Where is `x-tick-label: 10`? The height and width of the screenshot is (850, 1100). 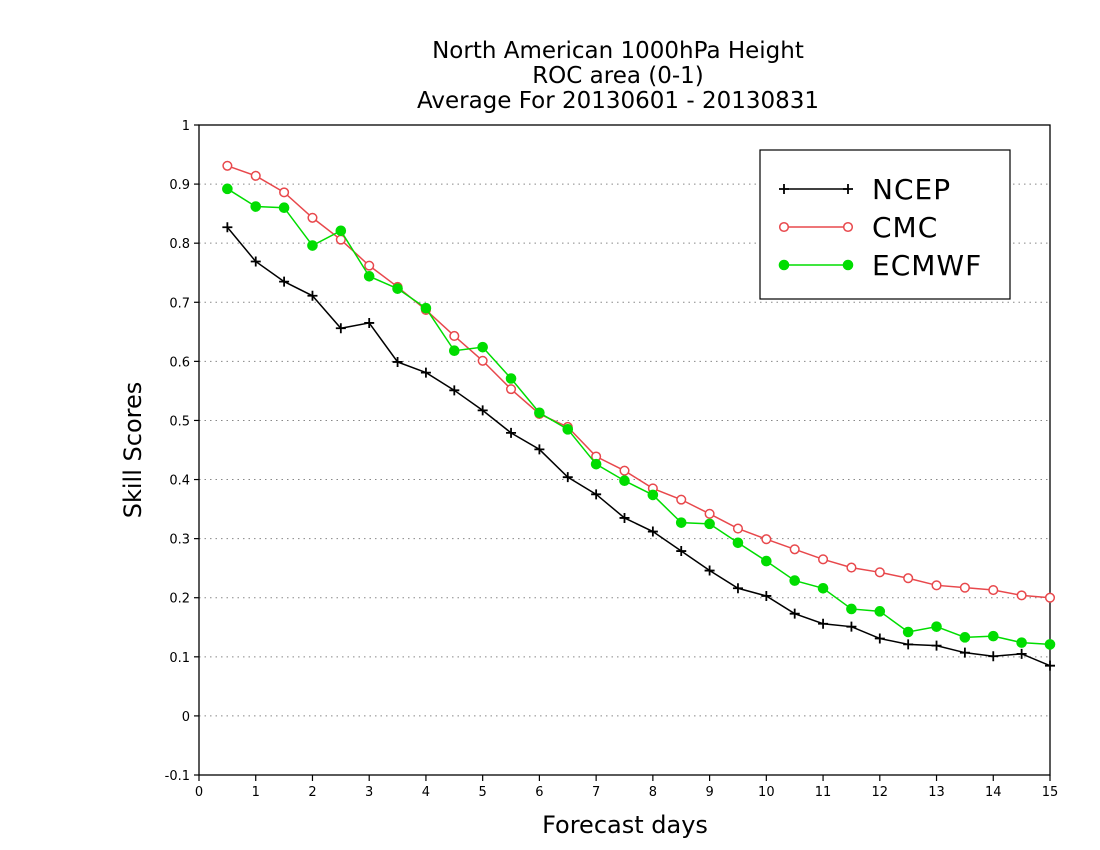 x-tick-label: 10 is located at coordinates (766, 792).